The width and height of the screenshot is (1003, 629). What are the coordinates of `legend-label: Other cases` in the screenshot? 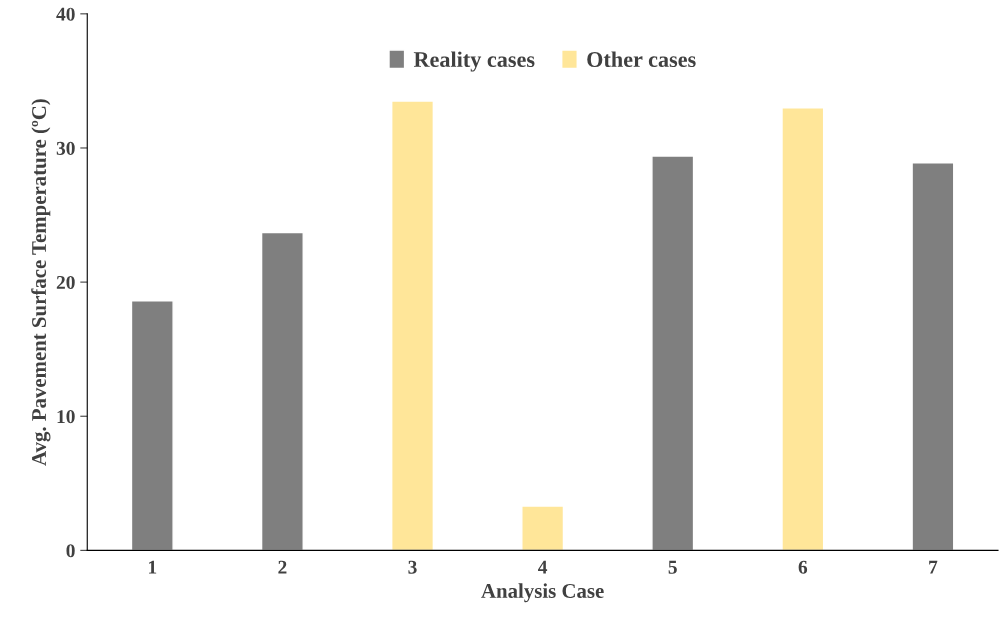 It's located at (641, 59).